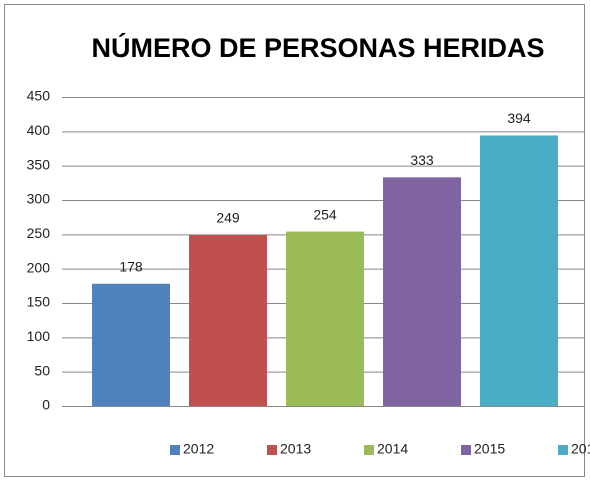 Image resolution: width=590 pixels, height=480 pixels. What do you see at coordinates (580, 449) in the screenshot?
I see `legend-label: 2016` at bounding box center [580, 449].